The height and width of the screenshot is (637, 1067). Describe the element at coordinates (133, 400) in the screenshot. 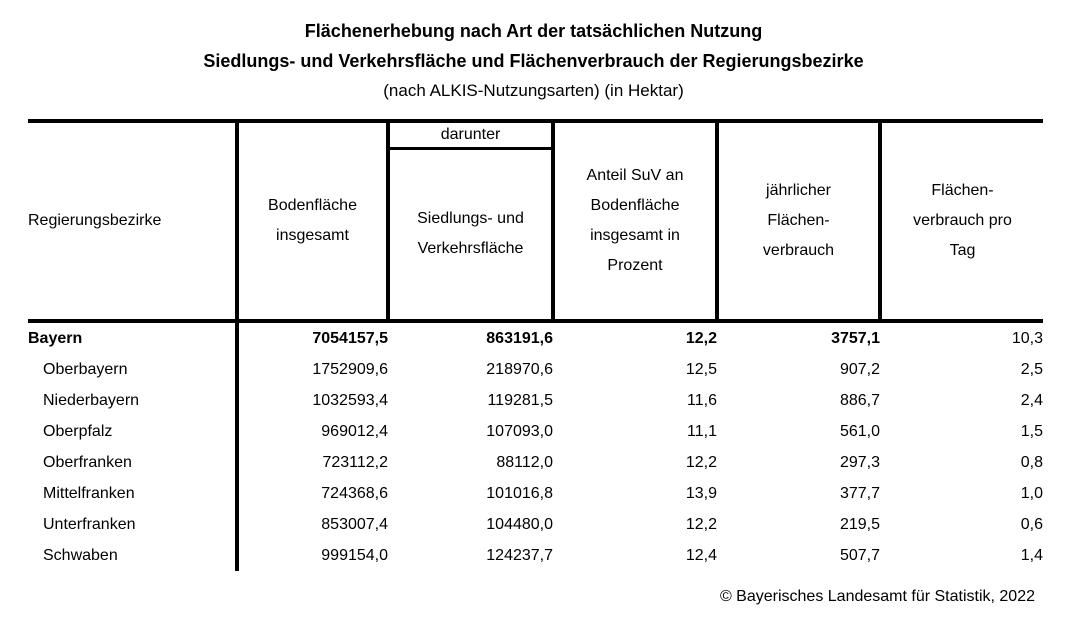

I see `region-name-cell: Niederbayern` at that location.